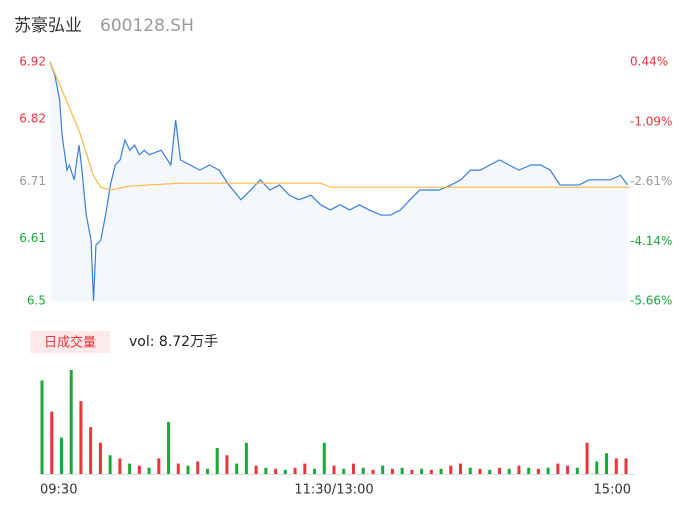  Describe the element at coordinates (333, 490) in the screenshot. I see `x-tick-label: 11:30/13:00` at that location.